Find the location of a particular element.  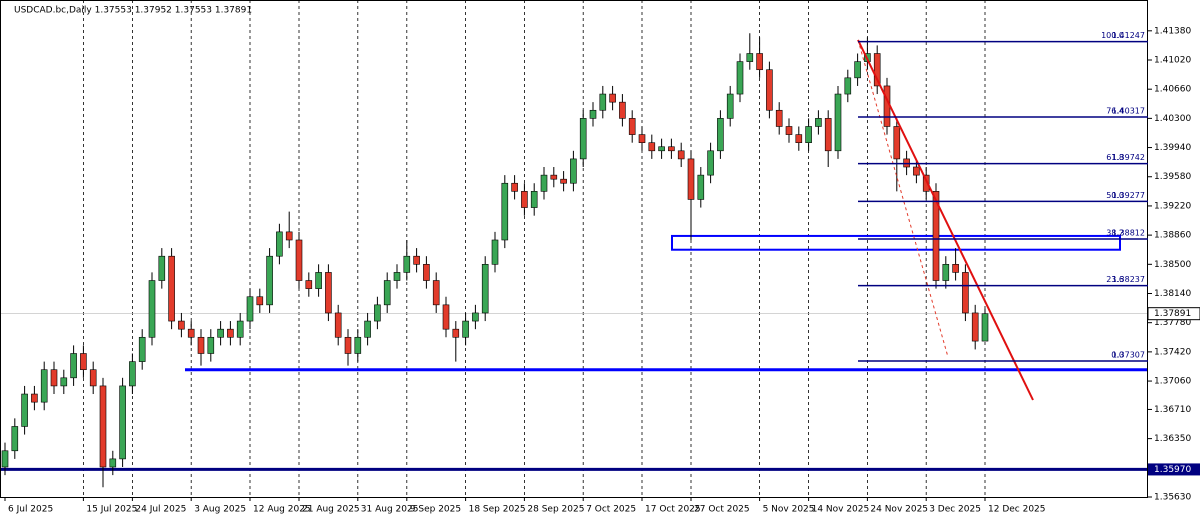

y-tick-label: 1.35630 is located at coordinates (1172, 498).